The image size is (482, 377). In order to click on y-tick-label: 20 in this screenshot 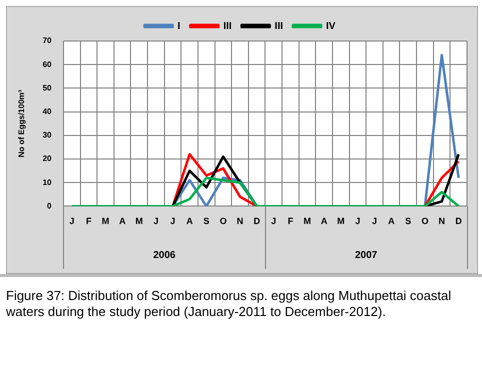, I will do `click(47, 159)`.